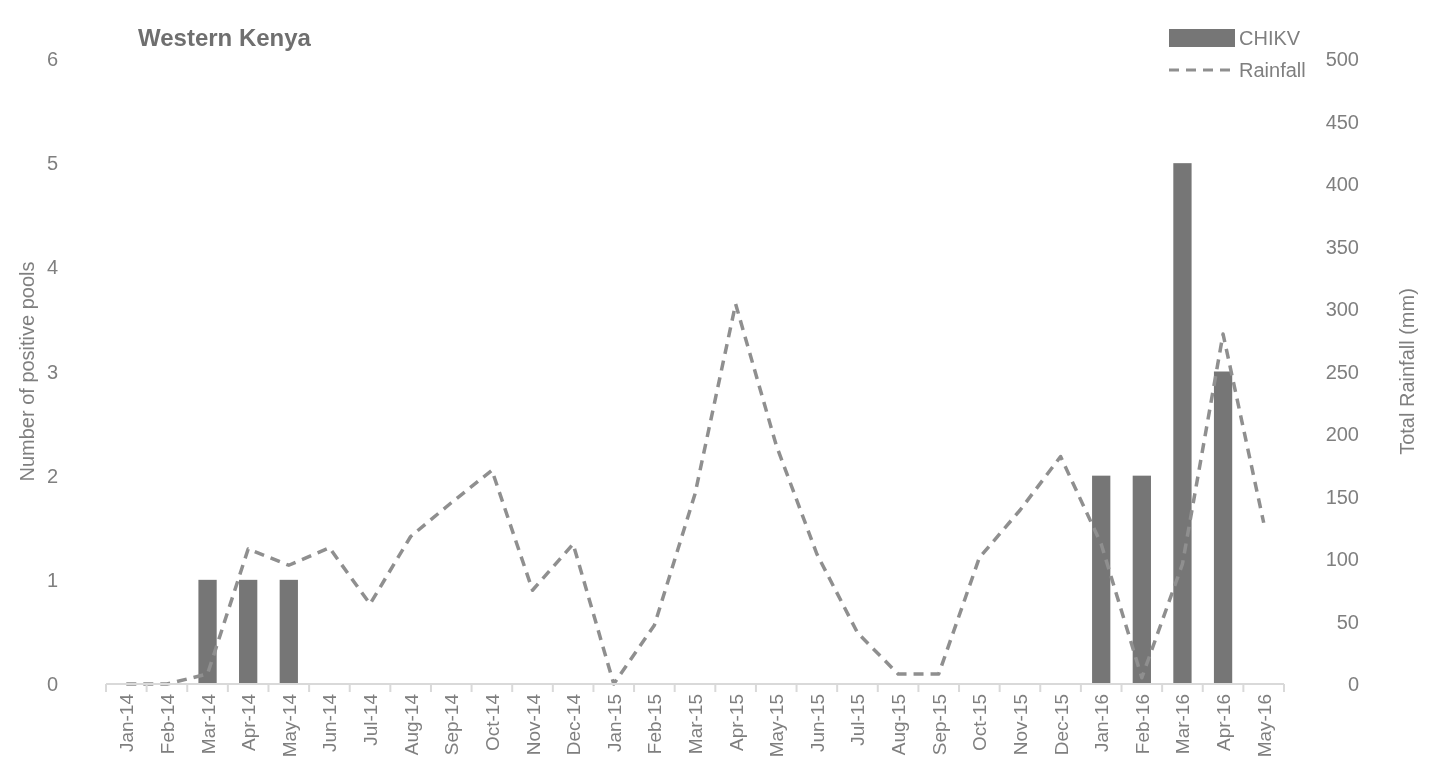 This screenshot has height=784, width=1442. What do you see at coordinates (1342, 121) in the screenshot?
I see `y2-tick-label: 450` at bounding box center [1342, 121].